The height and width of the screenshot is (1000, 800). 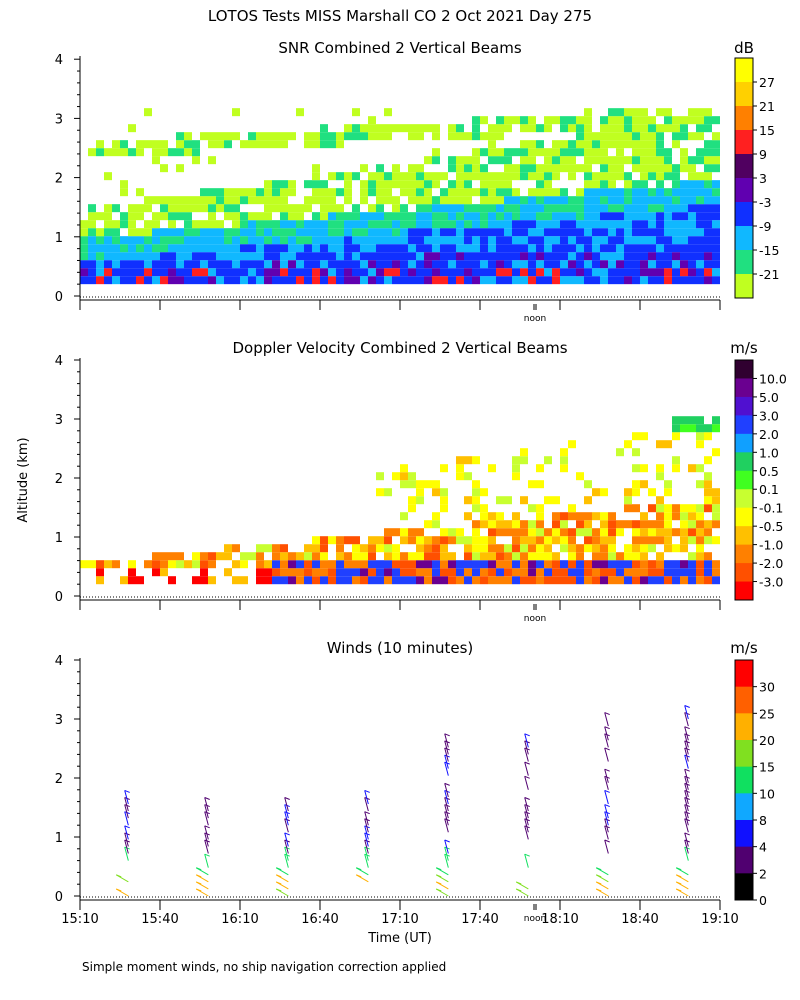 What do you see at coordinates (765, 202) in the screenshot?
I see `colorbar-tick-label: -3` at bounding box center [765, 202].